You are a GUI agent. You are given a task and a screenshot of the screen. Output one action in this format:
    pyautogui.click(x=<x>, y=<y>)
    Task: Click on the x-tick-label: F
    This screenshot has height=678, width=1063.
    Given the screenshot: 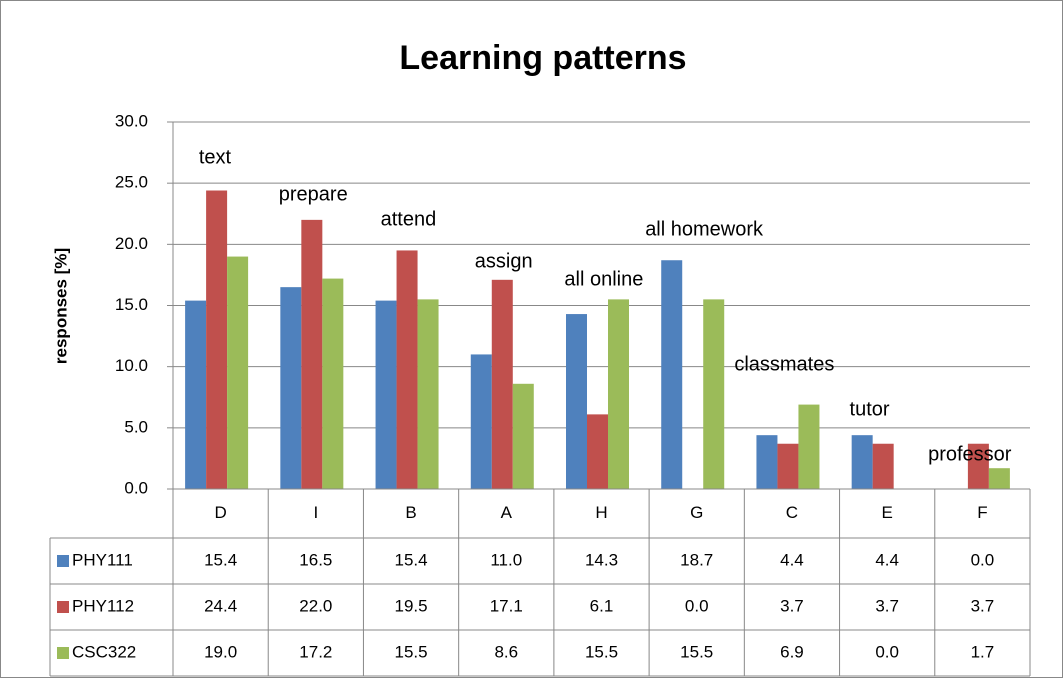 What is the action you would take?
    pyautogui.click(x=982, y=512)
    